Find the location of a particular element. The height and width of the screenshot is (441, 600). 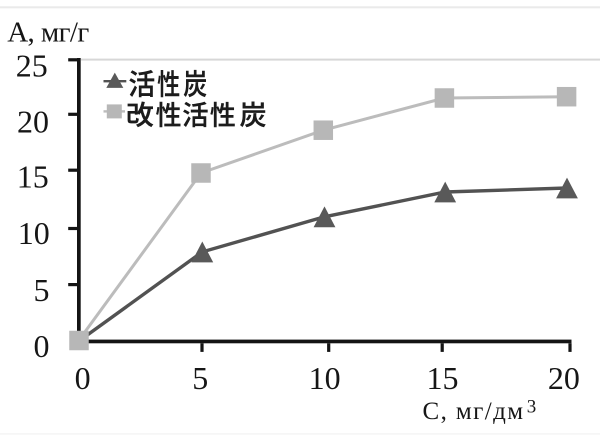

svg-text: С, мг/дм is located at coordinates (474, 411).